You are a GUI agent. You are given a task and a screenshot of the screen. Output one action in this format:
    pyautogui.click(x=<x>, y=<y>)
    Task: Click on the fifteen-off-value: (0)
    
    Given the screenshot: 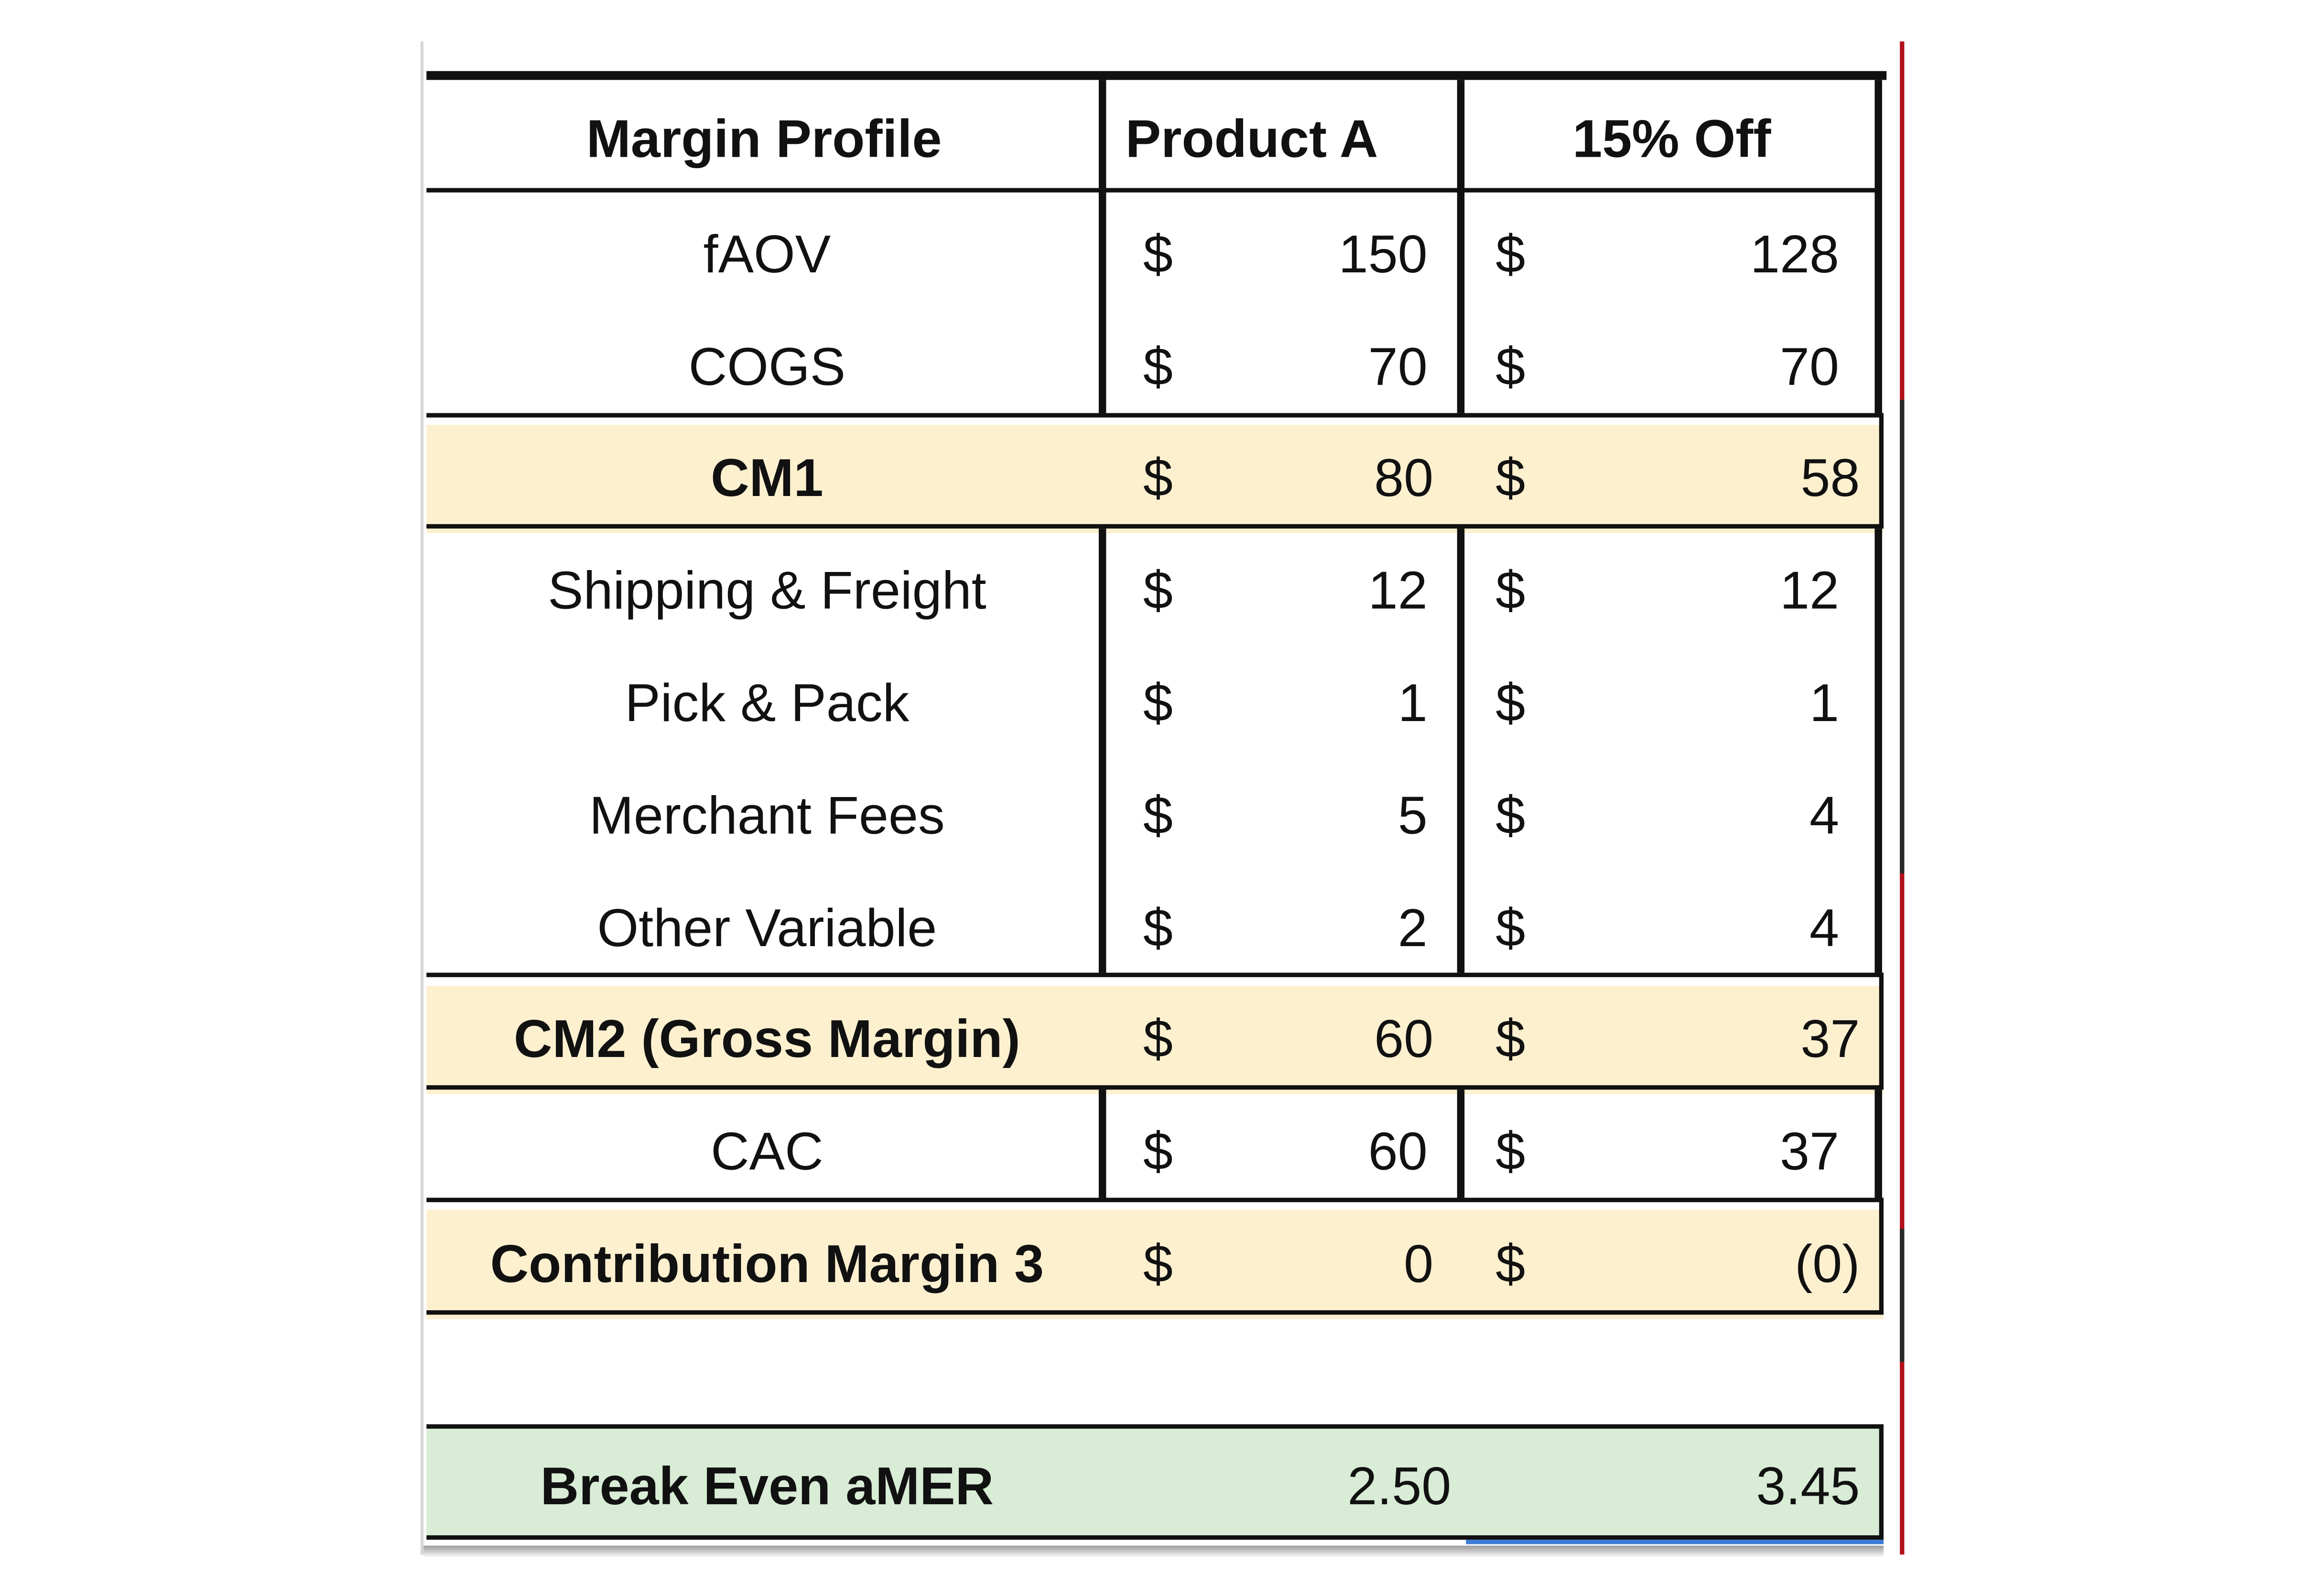 What is the action you would take?
    pyautogui.click(x=1828, y=1264)
    